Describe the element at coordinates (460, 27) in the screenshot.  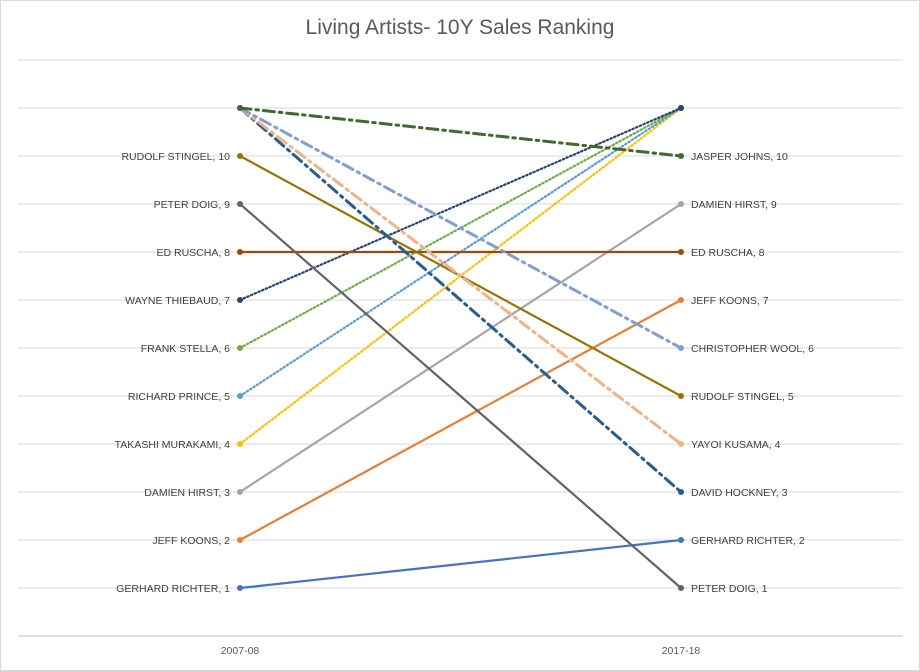
I see `chart-title: Living Artists- 10Y Sales Ranking` at that location.